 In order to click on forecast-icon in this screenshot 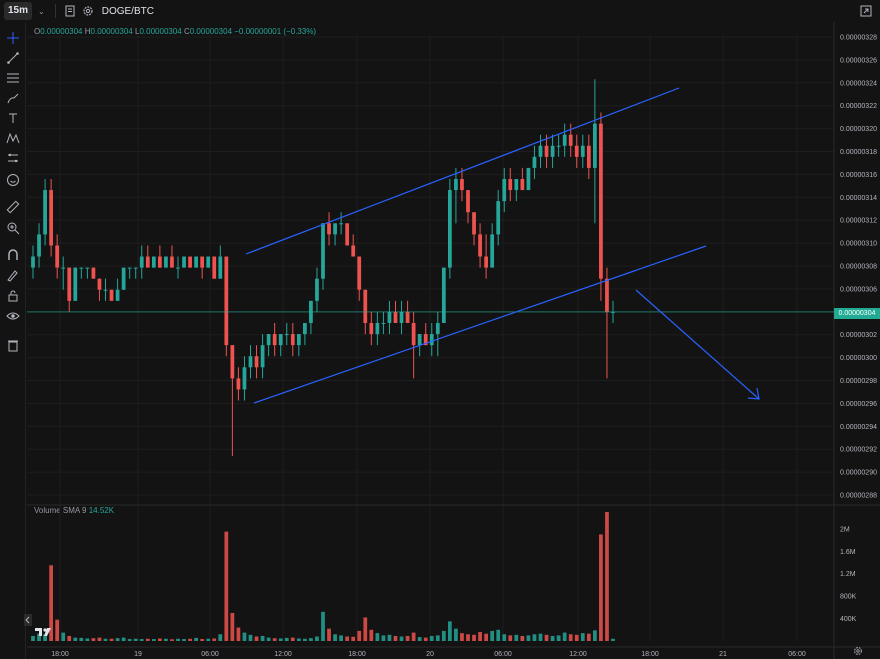, I will do `click(13, 158)`.